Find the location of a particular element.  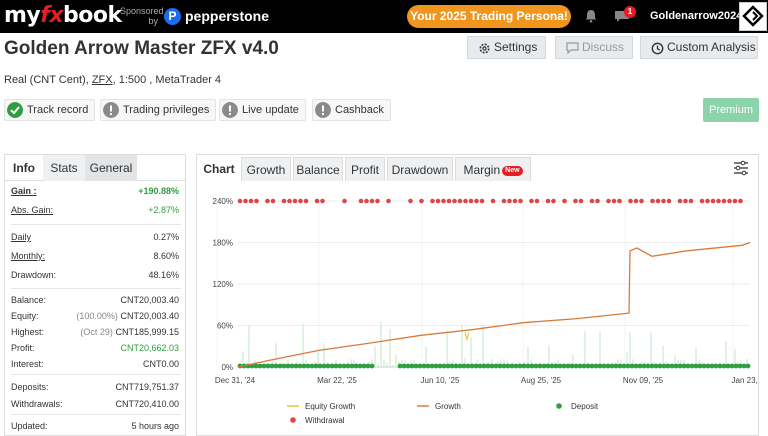

clock-icon is located at coordinates (657, 48).